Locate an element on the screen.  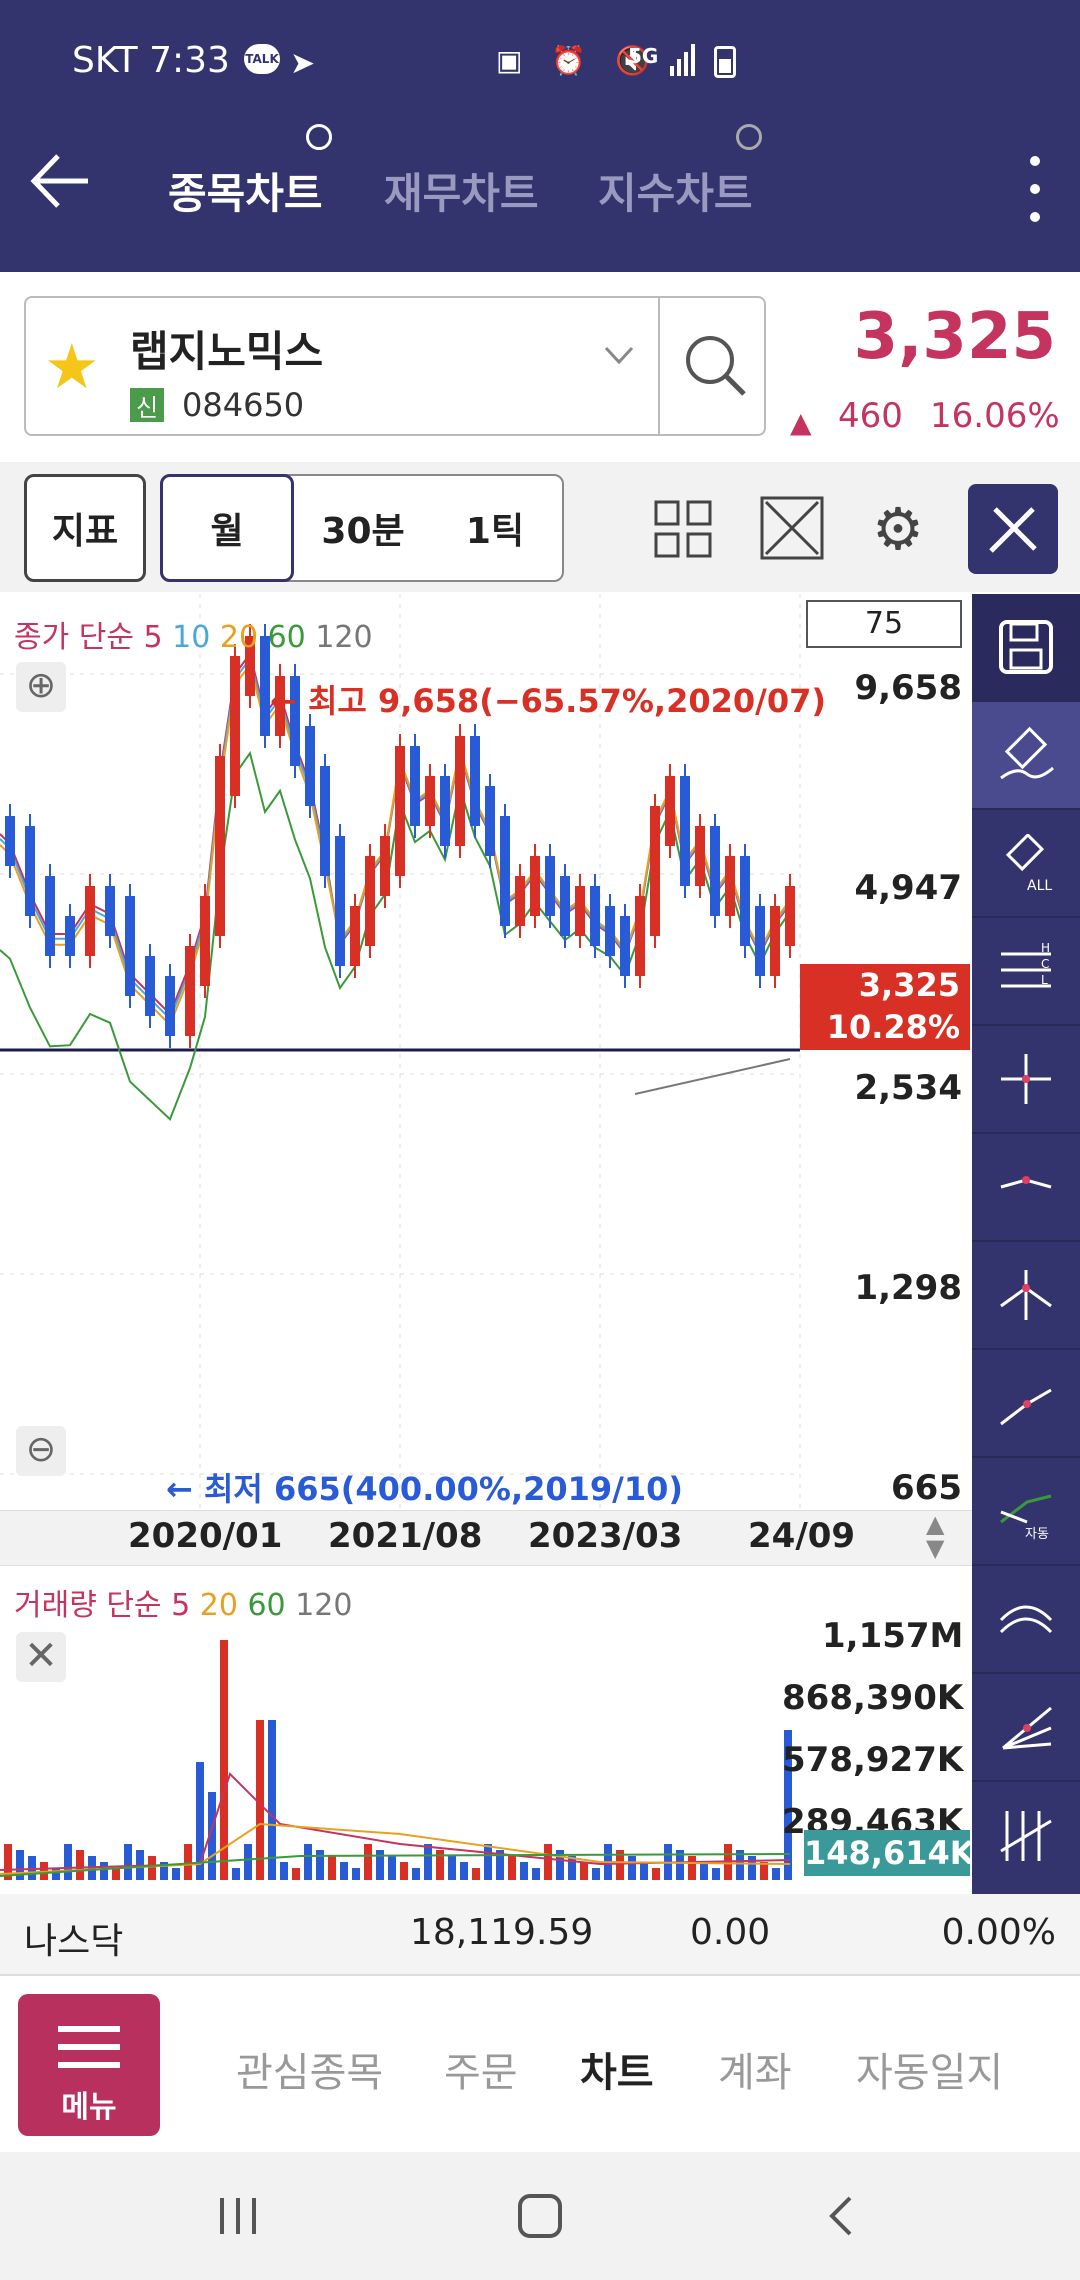
crosshair-icon is located at coordinates (1026, 1080).